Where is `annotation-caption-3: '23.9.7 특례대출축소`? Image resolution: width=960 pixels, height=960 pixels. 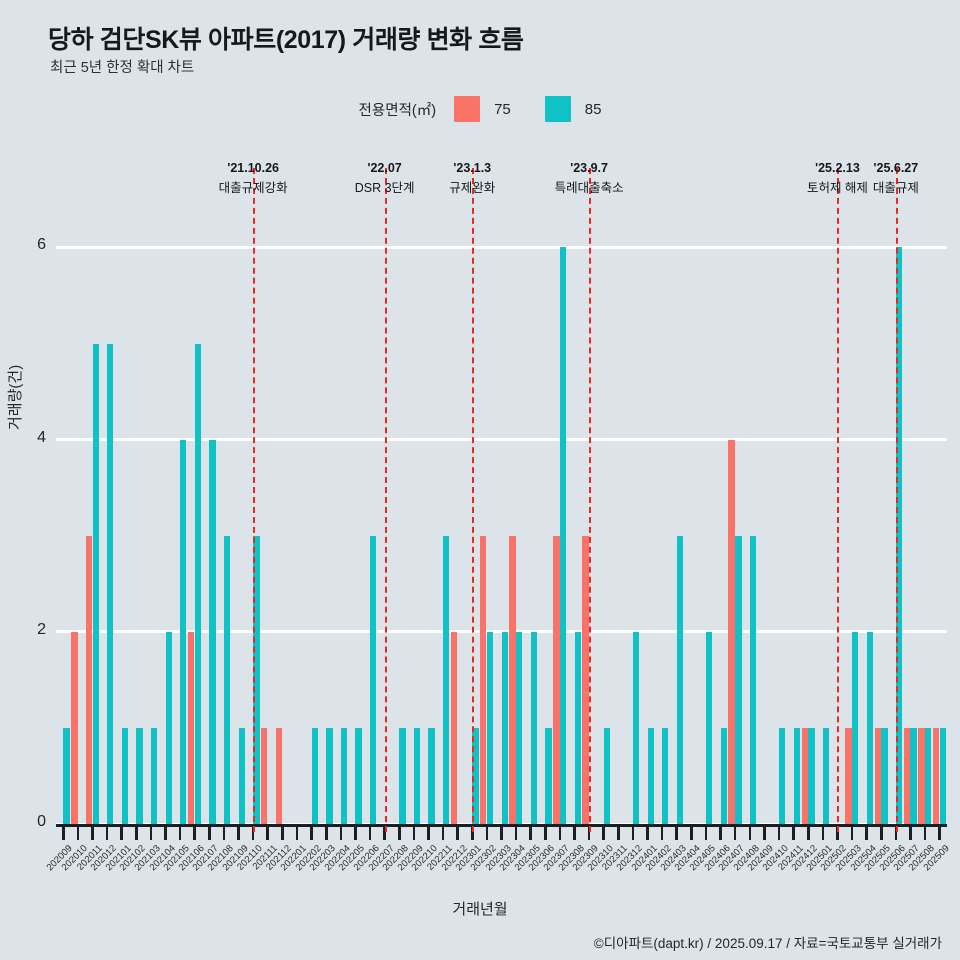 annotation-caption-3: '23.9.7 특례대출축소 is located at coordinates (589, 178).